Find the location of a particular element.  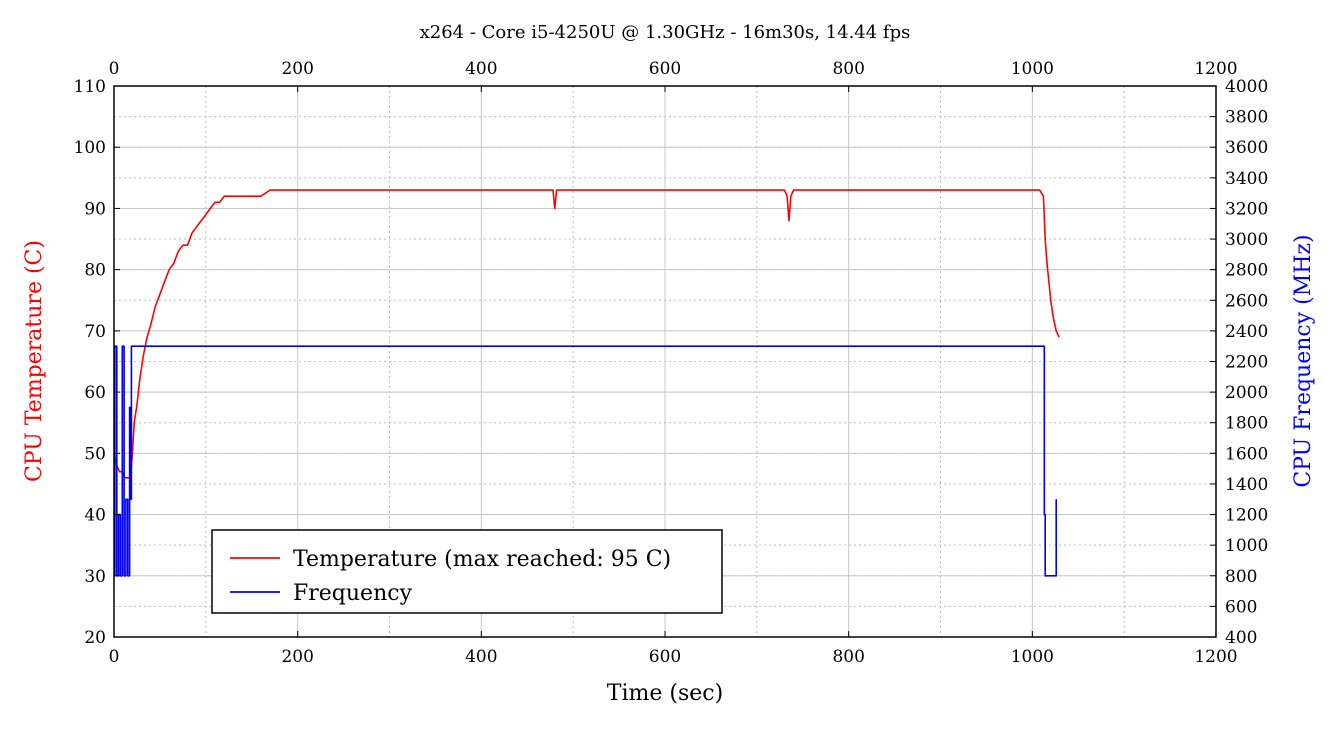

y-right-tick-label: 600 is located at coordinates (1241, 607).